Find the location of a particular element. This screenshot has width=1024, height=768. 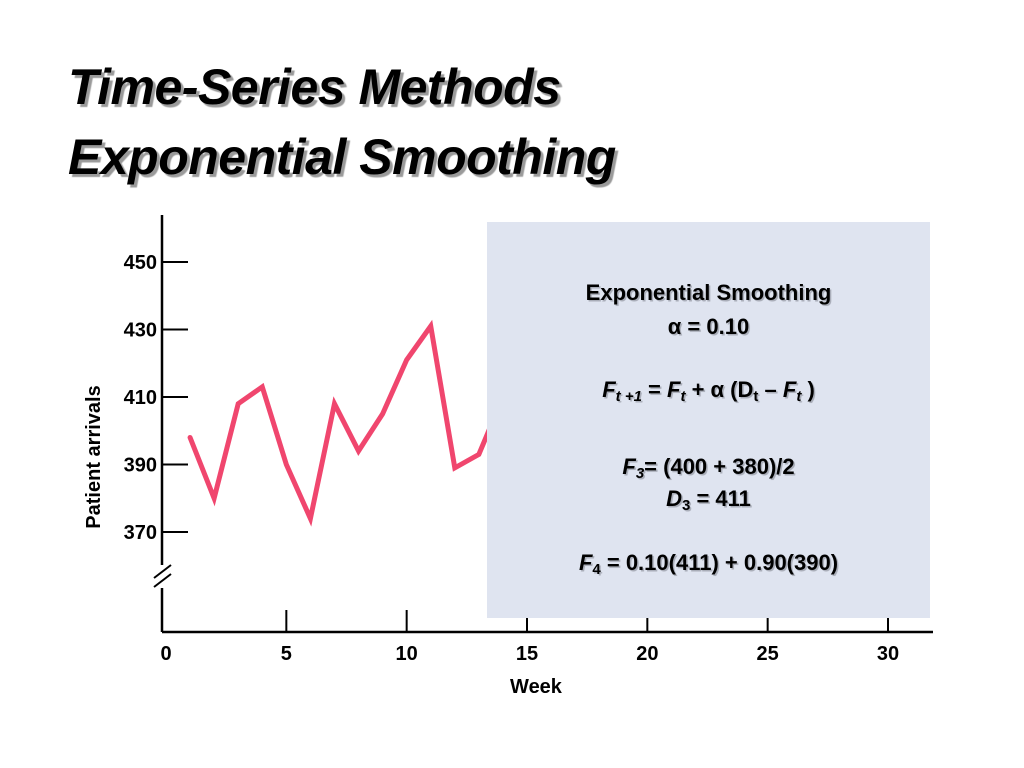

series-line is located at coordinates (346, 423).